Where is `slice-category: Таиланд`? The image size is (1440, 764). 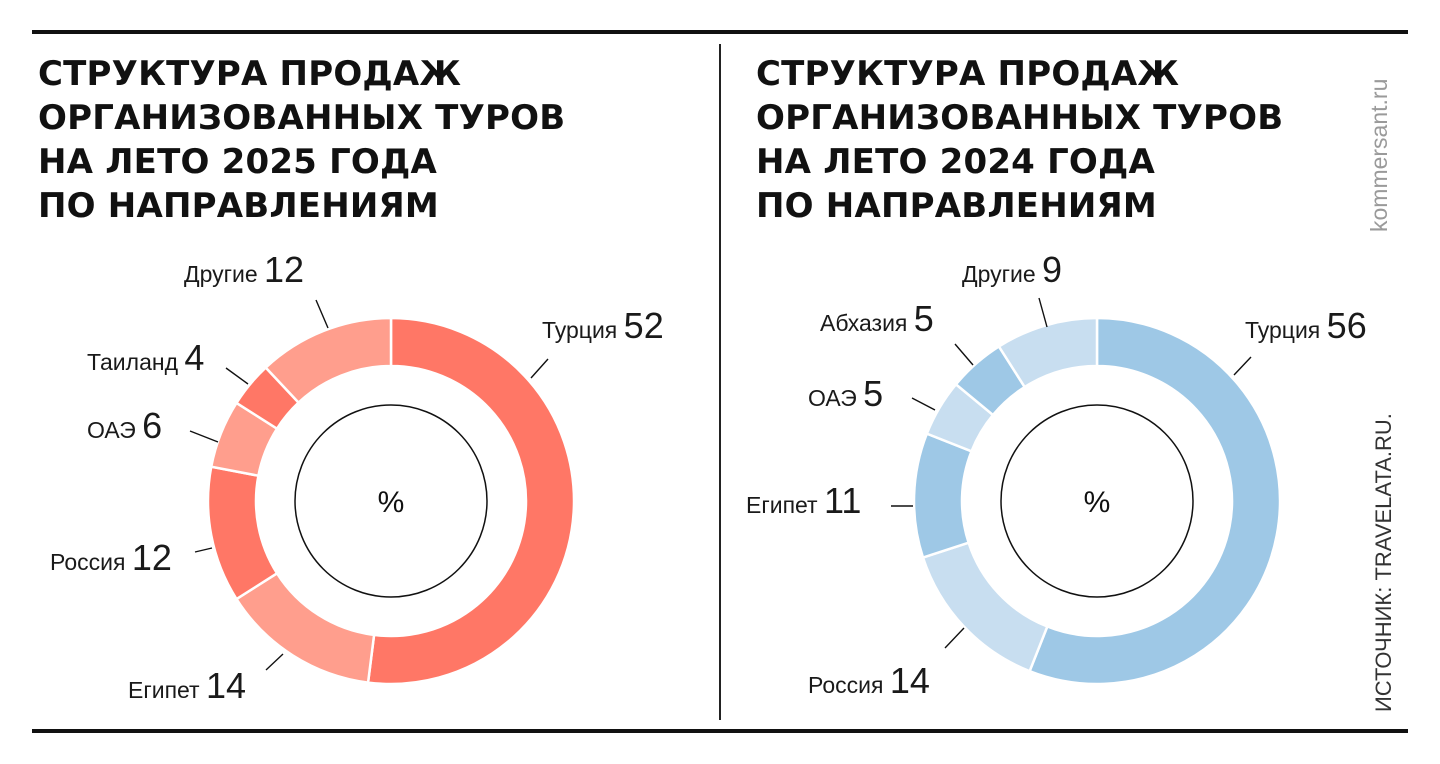 slice-category: Таиланд is located at coordinates (135, 362).